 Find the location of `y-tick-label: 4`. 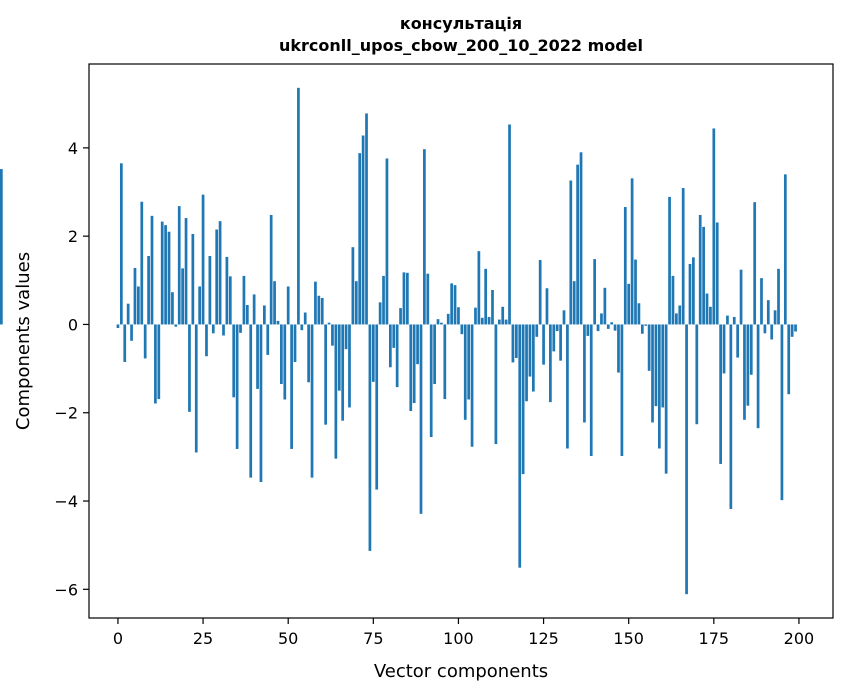

y-tick-label: 4 is located at coordinates (73, 148).